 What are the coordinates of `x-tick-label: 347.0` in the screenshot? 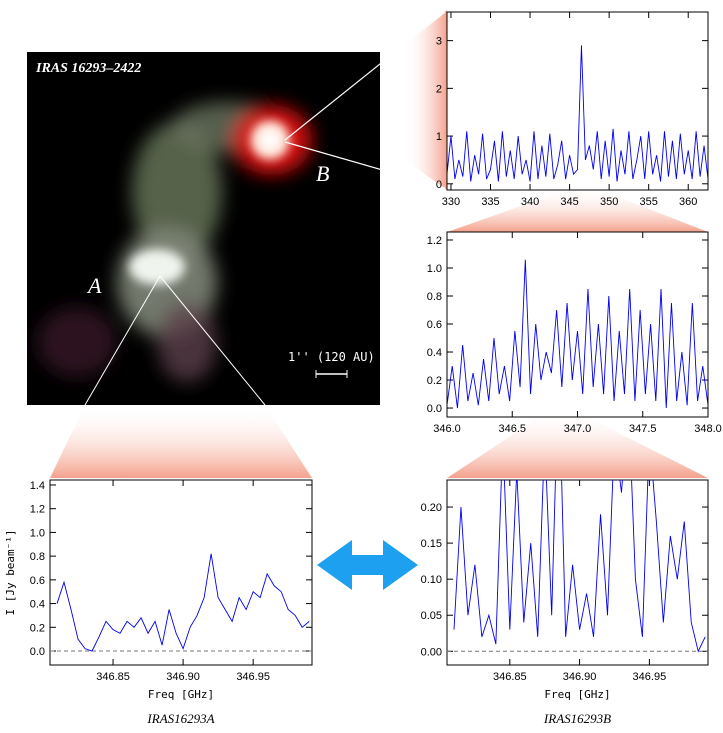 It's located at (578, 429).